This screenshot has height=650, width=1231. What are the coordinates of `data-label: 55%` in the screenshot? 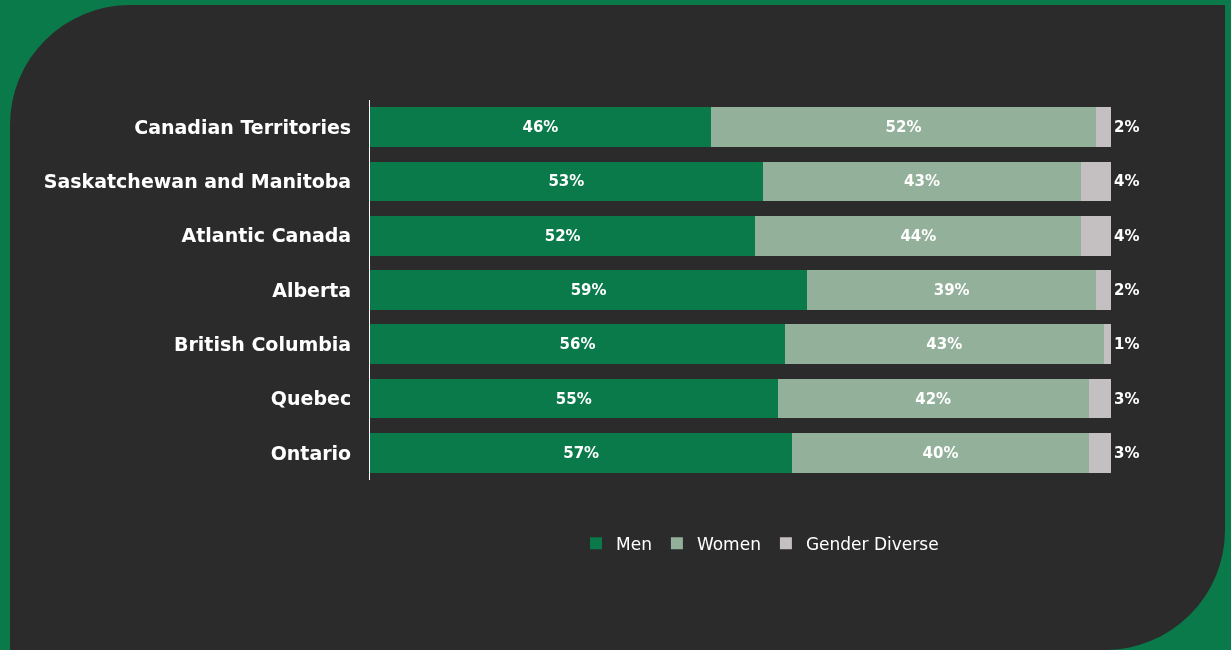 It's located at (573, 398).